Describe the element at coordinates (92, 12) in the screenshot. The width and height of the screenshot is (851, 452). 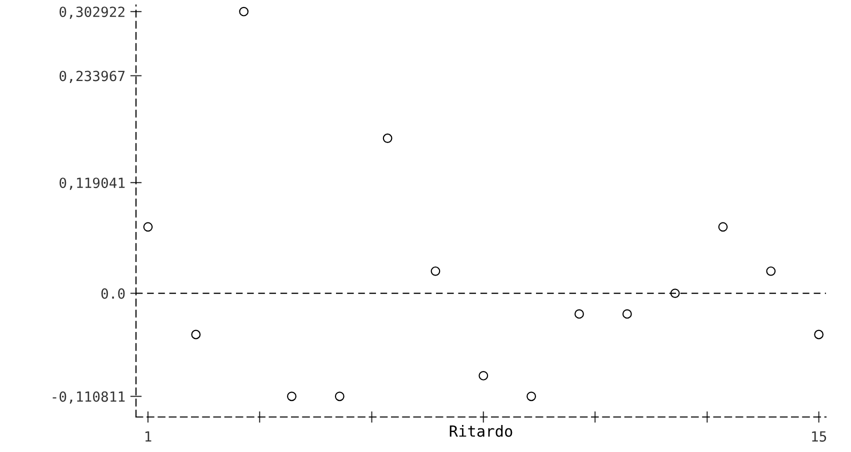
I see `y-tick-label: 0,302922` at that location.